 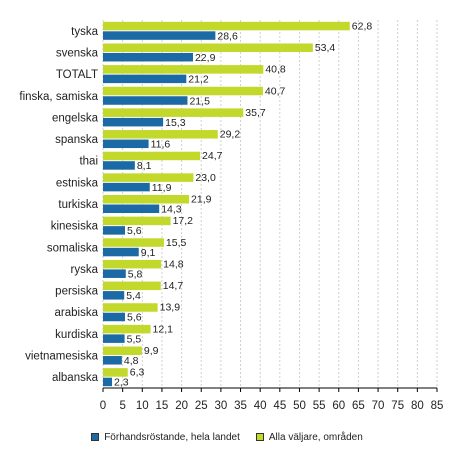 I want to click on x-tick-label: 85, so click(x=437, y=406).